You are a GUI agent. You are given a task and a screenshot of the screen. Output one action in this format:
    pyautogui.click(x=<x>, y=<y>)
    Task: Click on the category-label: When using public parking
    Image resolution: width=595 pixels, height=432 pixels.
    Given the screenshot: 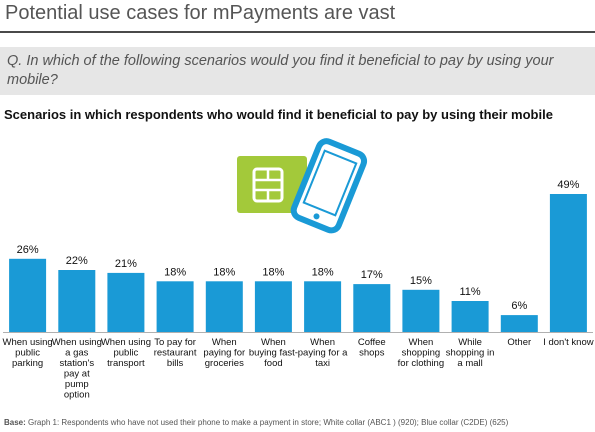 What is the action you would take?
    pyautogui.click(x=28, y=353)
    